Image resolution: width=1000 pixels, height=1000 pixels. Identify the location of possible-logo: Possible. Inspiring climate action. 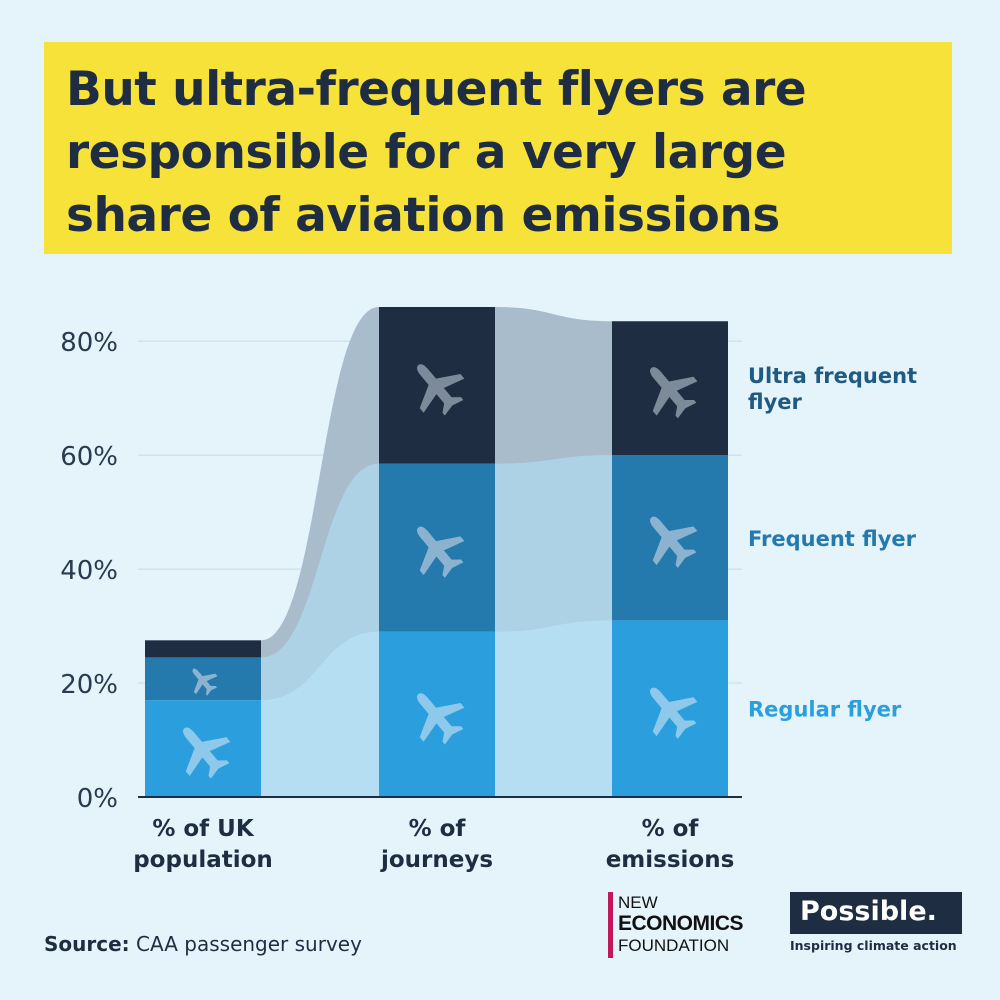
(876, 925).